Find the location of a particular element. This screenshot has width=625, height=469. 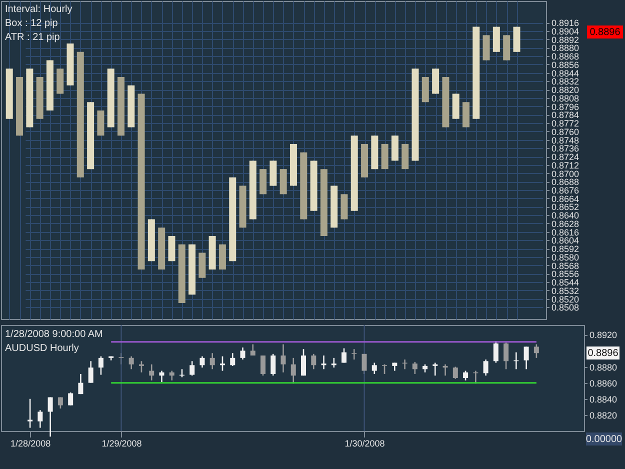

y-tick-label: 0.8652 is located at coordinates (566, 207).